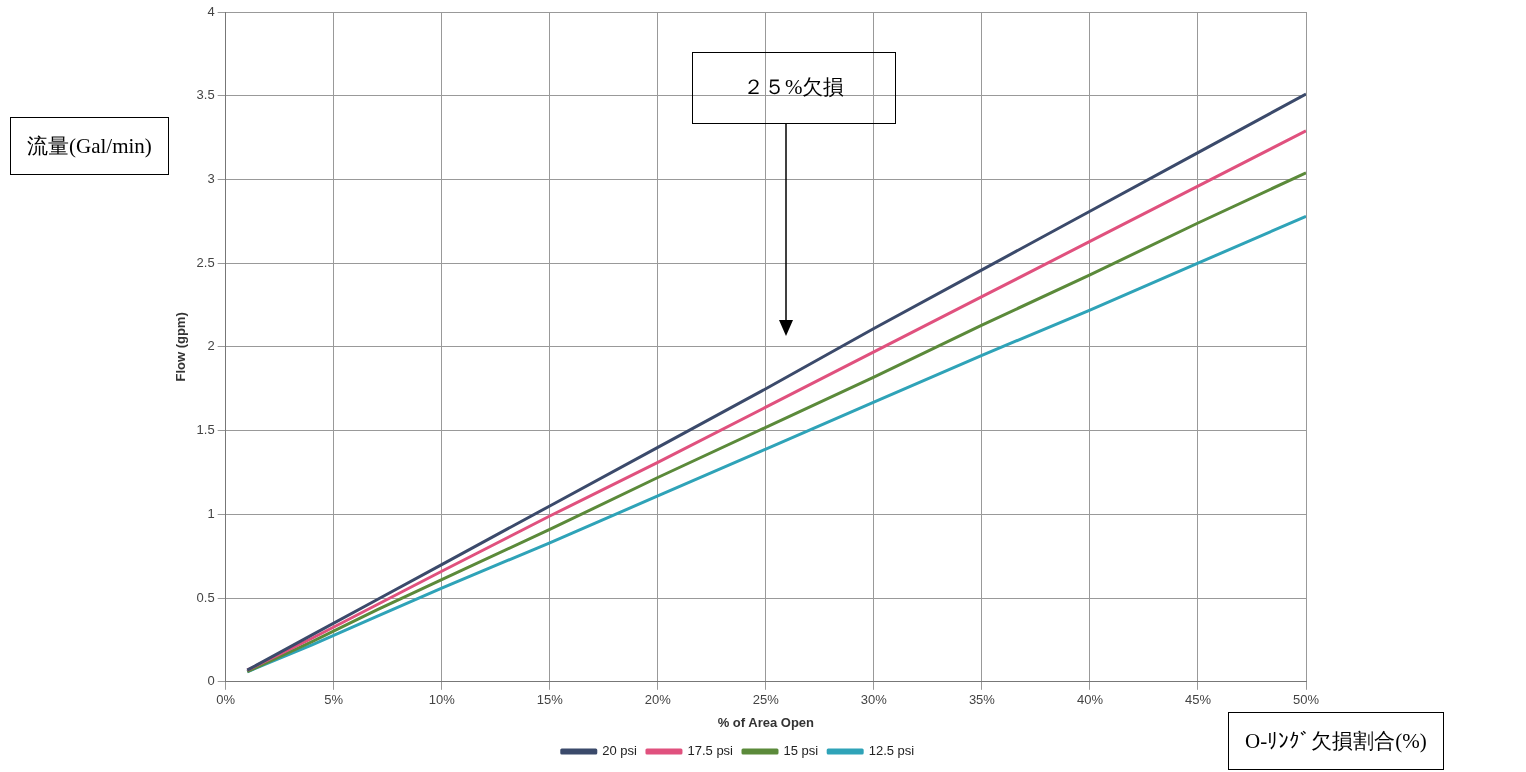  Describe the element at coordinates (874, 700) in the screenshot. I see `x-tick-label: 30%` at that location.